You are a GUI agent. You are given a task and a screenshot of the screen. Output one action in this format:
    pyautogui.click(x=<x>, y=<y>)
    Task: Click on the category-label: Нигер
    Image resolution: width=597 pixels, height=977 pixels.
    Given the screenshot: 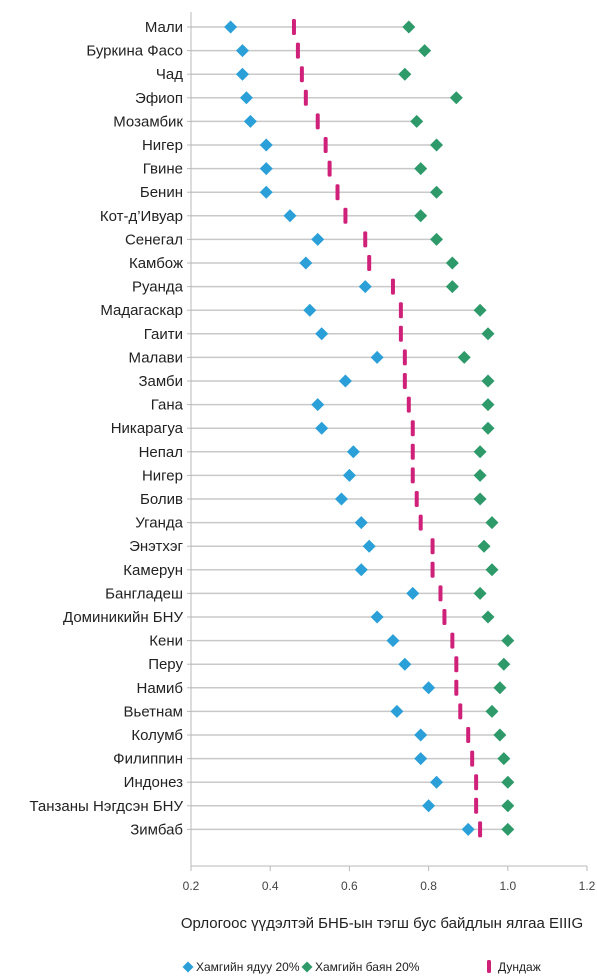 What is the action you would take?
    pyautogui.click(x=162, y=475)
    